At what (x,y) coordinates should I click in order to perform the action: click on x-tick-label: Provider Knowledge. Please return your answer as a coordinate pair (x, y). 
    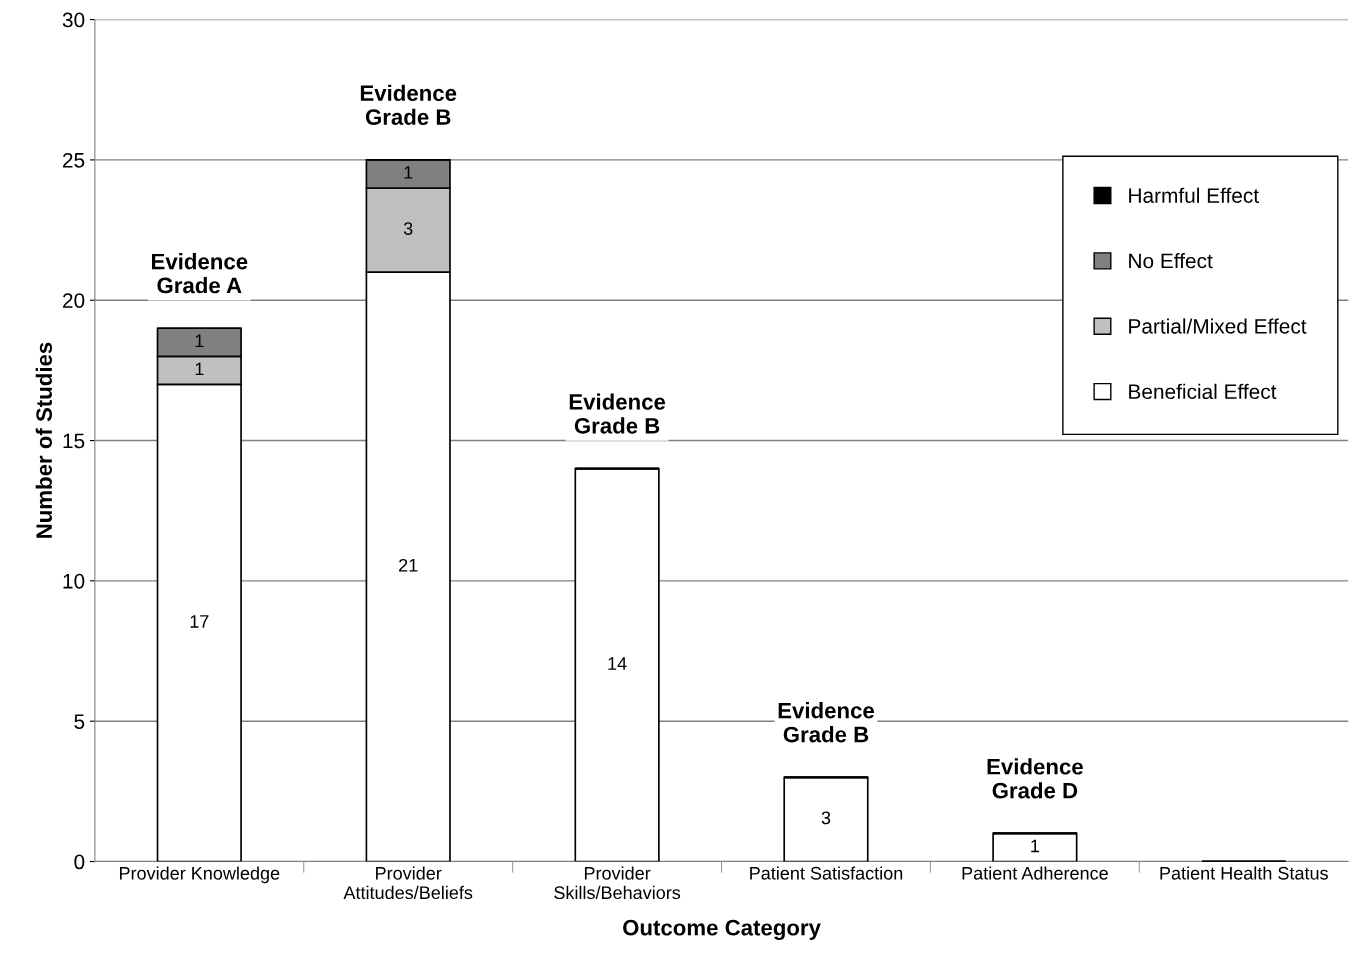
    Looking at the image, I should click on (199, 875).